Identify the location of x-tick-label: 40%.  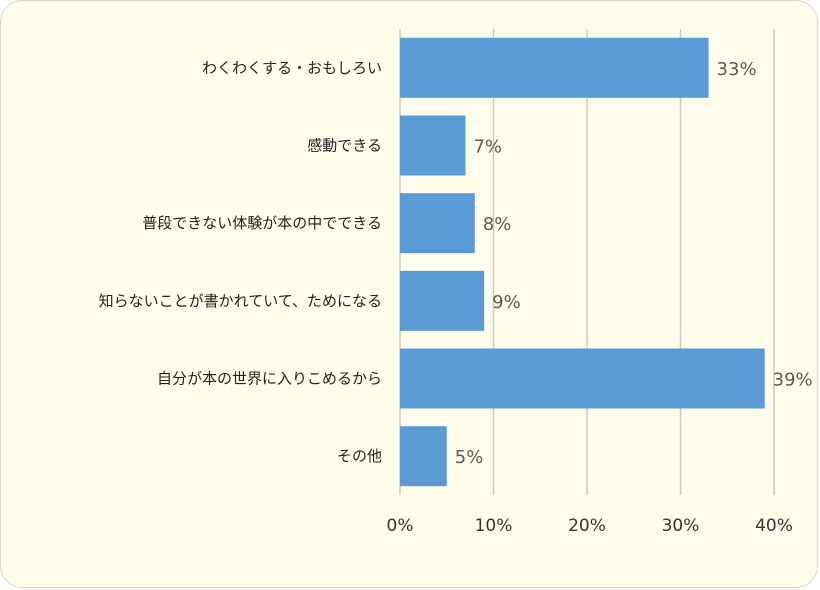
(774, 526).